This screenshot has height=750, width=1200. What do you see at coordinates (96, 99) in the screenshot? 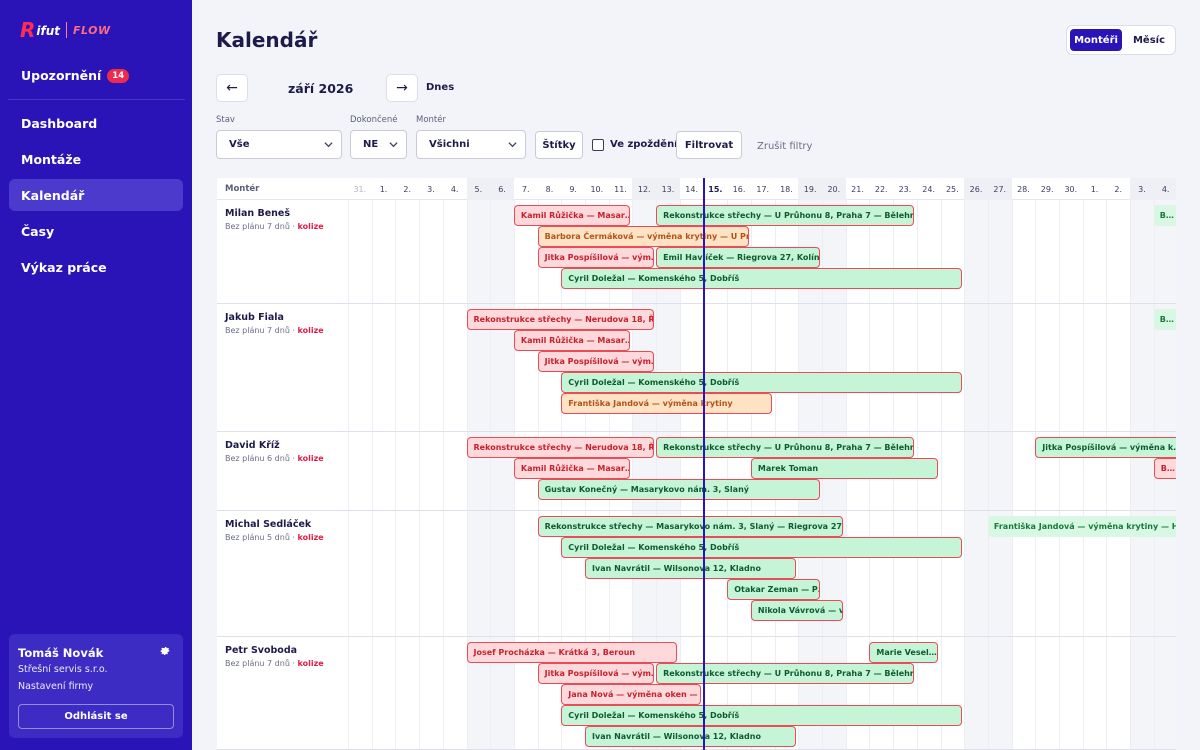
I see `sidebar-divider` at bounding box center [96, 99].